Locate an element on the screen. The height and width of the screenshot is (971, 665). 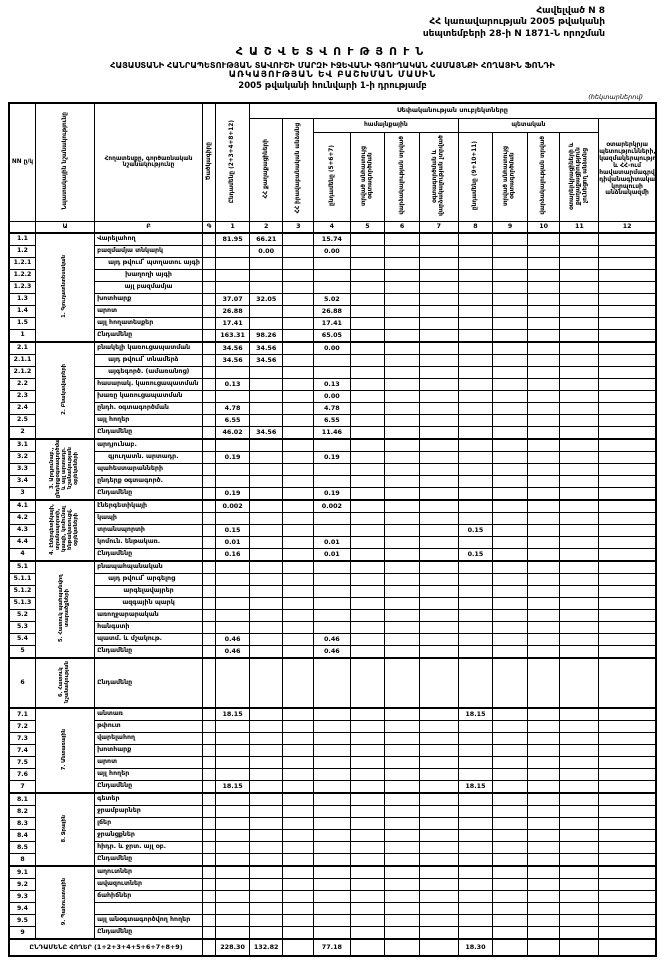
row-label: հասարակ. կառուցապատման is located at coordinates (149, 384).